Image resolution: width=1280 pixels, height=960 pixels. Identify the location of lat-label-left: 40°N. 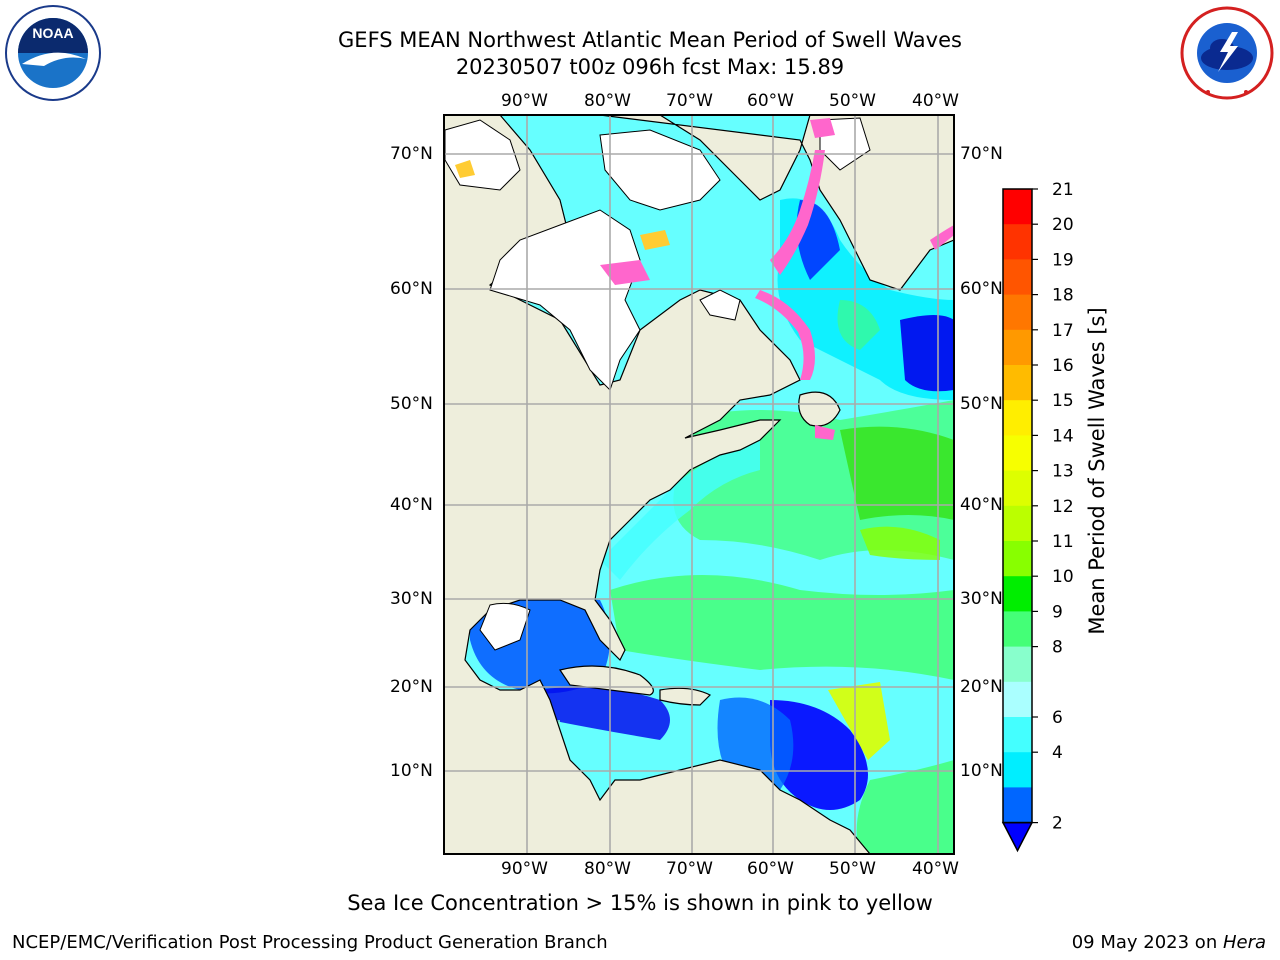
(411, 505).